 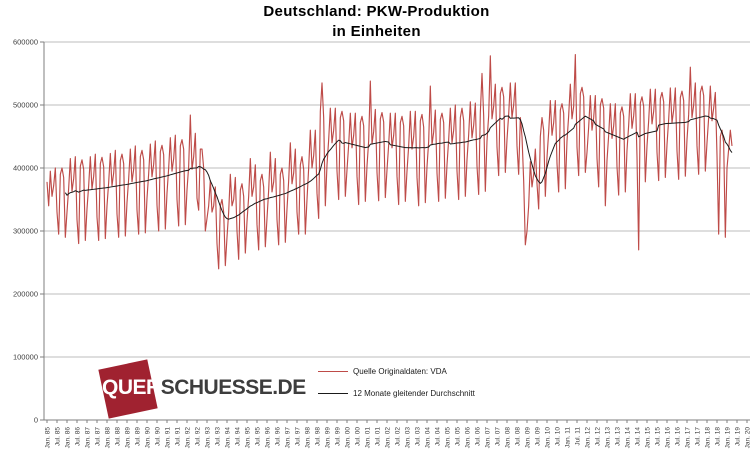 I want to click on x-axis-label: Jan. 87, so click(x=87, y=438).